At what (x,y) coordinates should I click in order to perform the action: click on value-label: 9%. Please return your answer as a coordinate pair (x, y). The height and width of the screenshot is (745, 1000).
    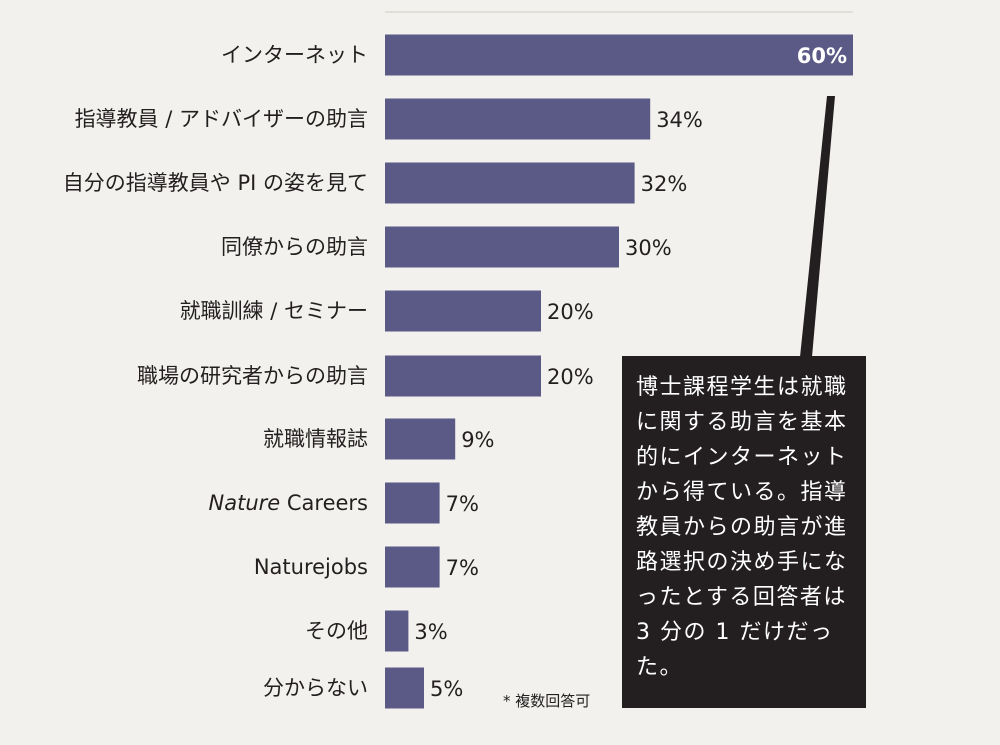
    Looking at the image, I should click on (477, 440).